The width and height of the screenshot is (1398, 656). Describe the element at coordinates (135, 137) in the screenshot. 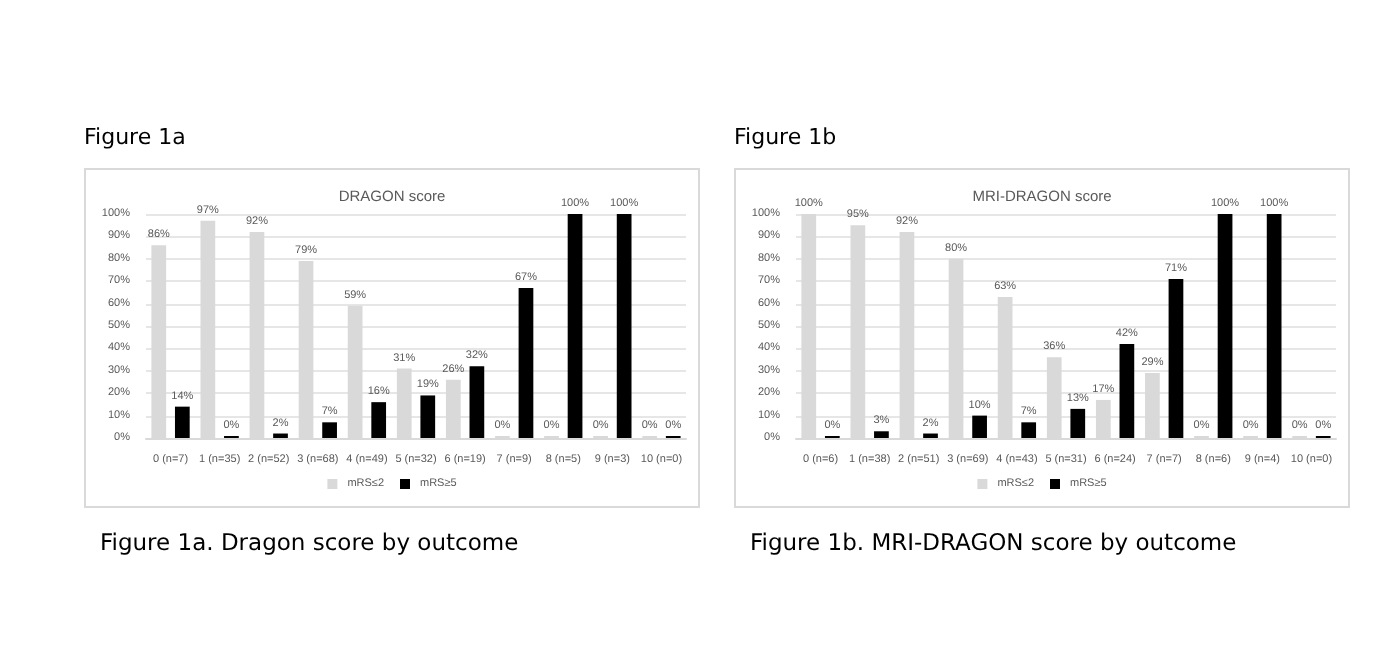

I see `caption: Figure 1a` at that location.